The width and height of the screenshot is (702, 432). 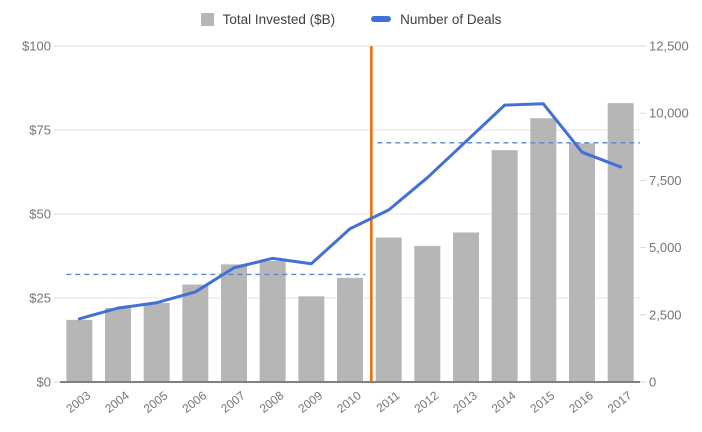 What do you see at coordinates (349, 402) in the screenshot?
I see `x-axis-label-2010: 2010` at bounding box center [349, 402].